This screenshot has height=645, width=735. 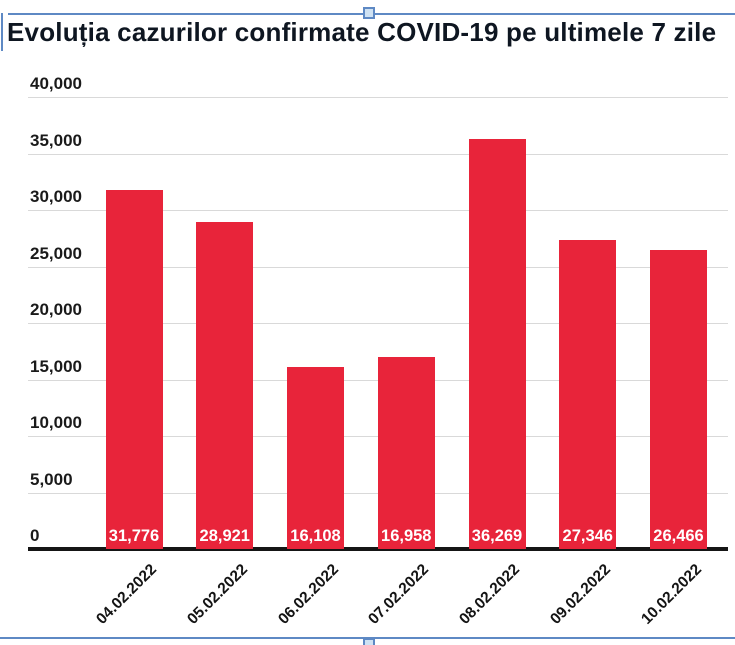 What do you see at coordinates (497, 344) in the screenshot?
I see `bar-08.02.2022: 36,269` at bounding box center [497, 344].